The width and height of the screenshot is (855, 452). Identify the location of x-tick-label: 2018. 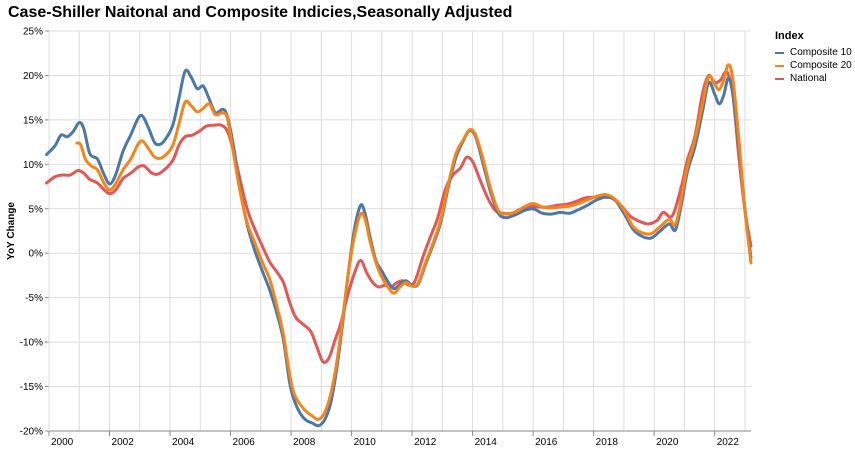
(607, 442).